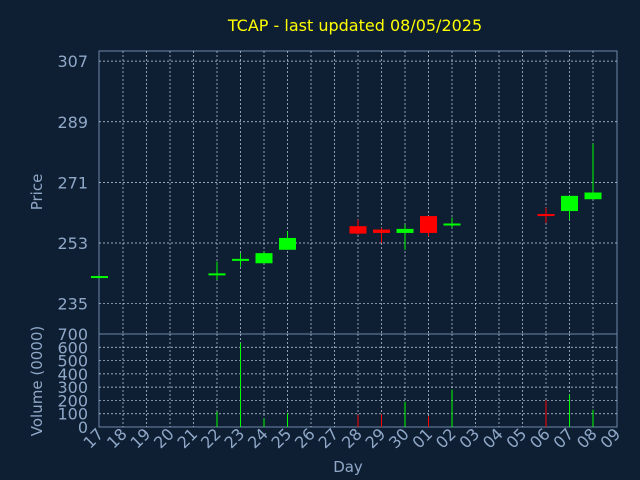 The height and width of the screenshot is (480, 640). I want to click on volume-axis-label: Volume (0000), so click(37, 381).